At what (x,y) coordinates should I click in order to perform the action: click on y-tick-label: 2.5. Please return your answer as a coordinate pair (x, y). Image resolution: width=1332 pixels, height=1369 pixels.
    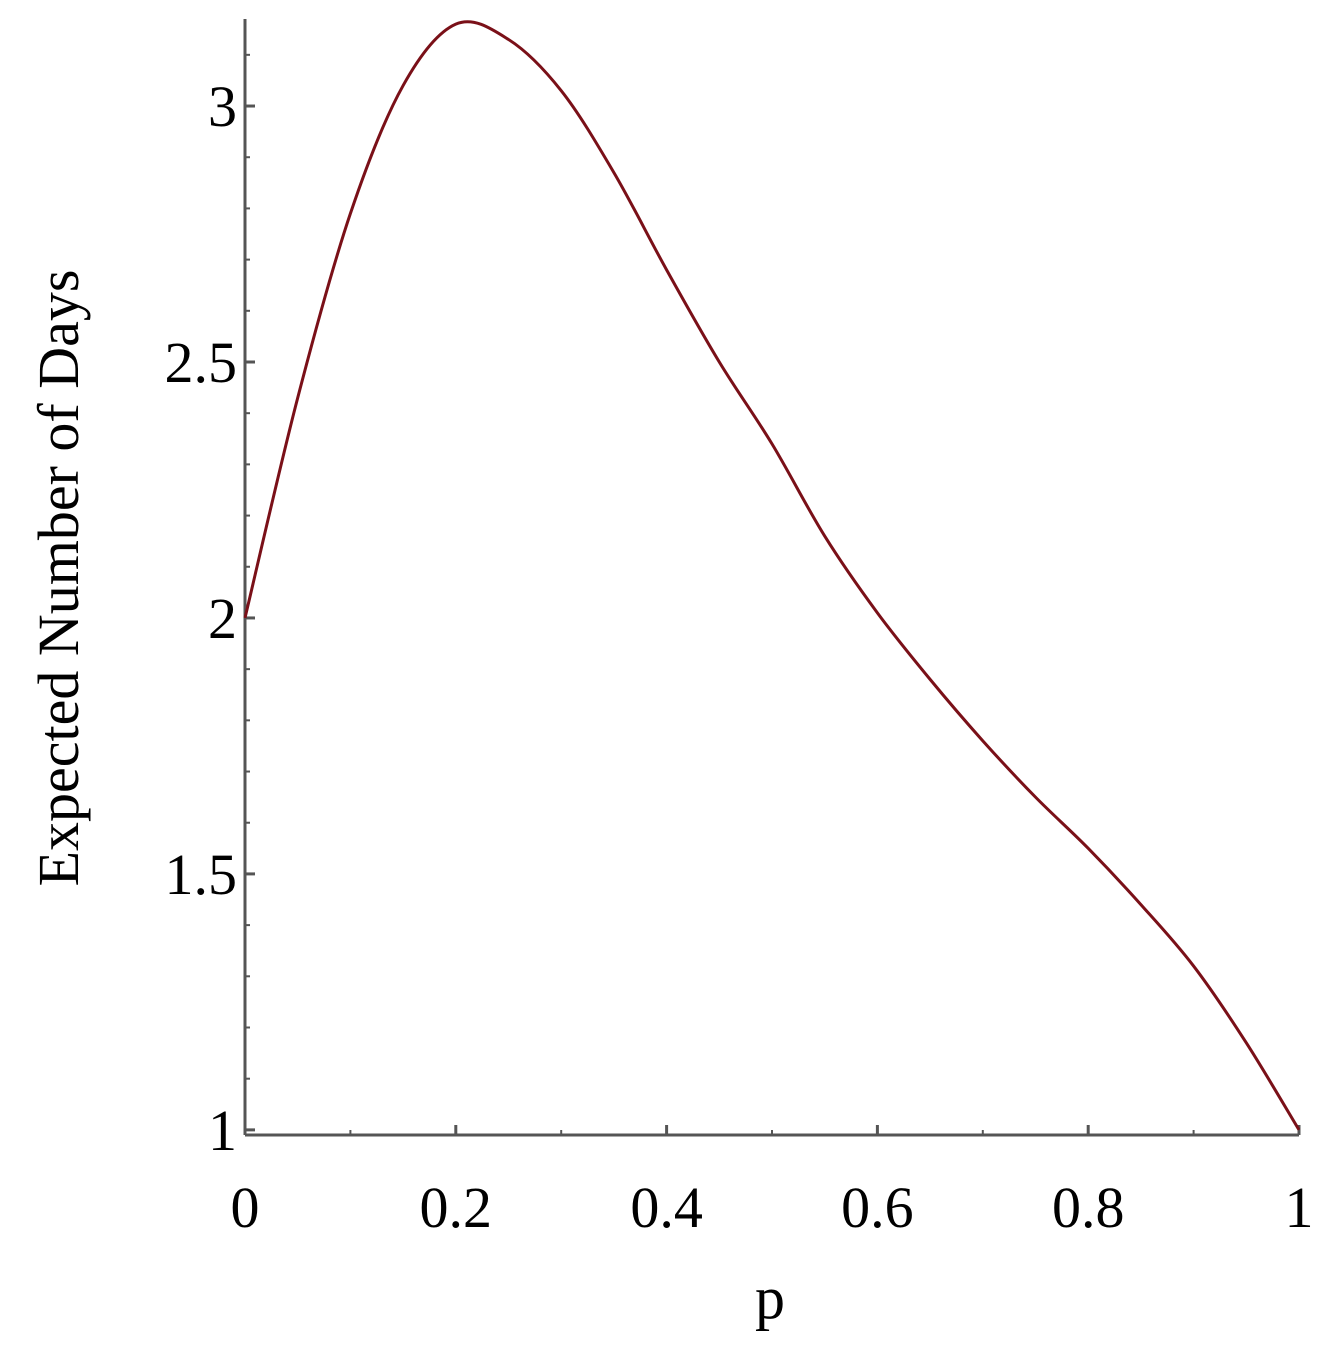
    Looking at the image, I should click on (201, 362).